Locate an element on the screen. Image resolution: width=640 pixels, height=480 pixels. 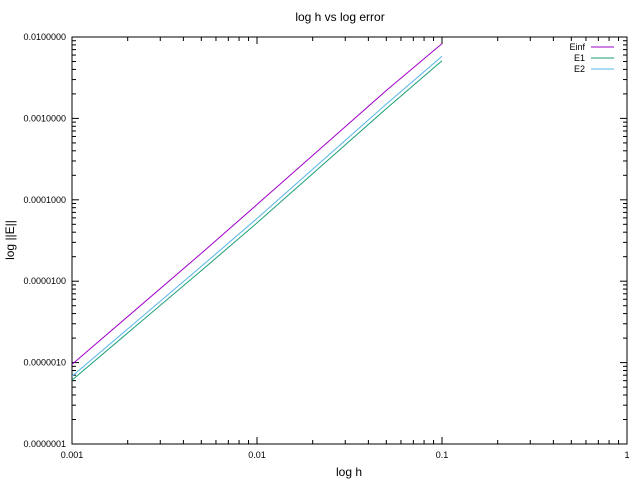
legend-label-e1: E1 is located at coordinates (579, 58).